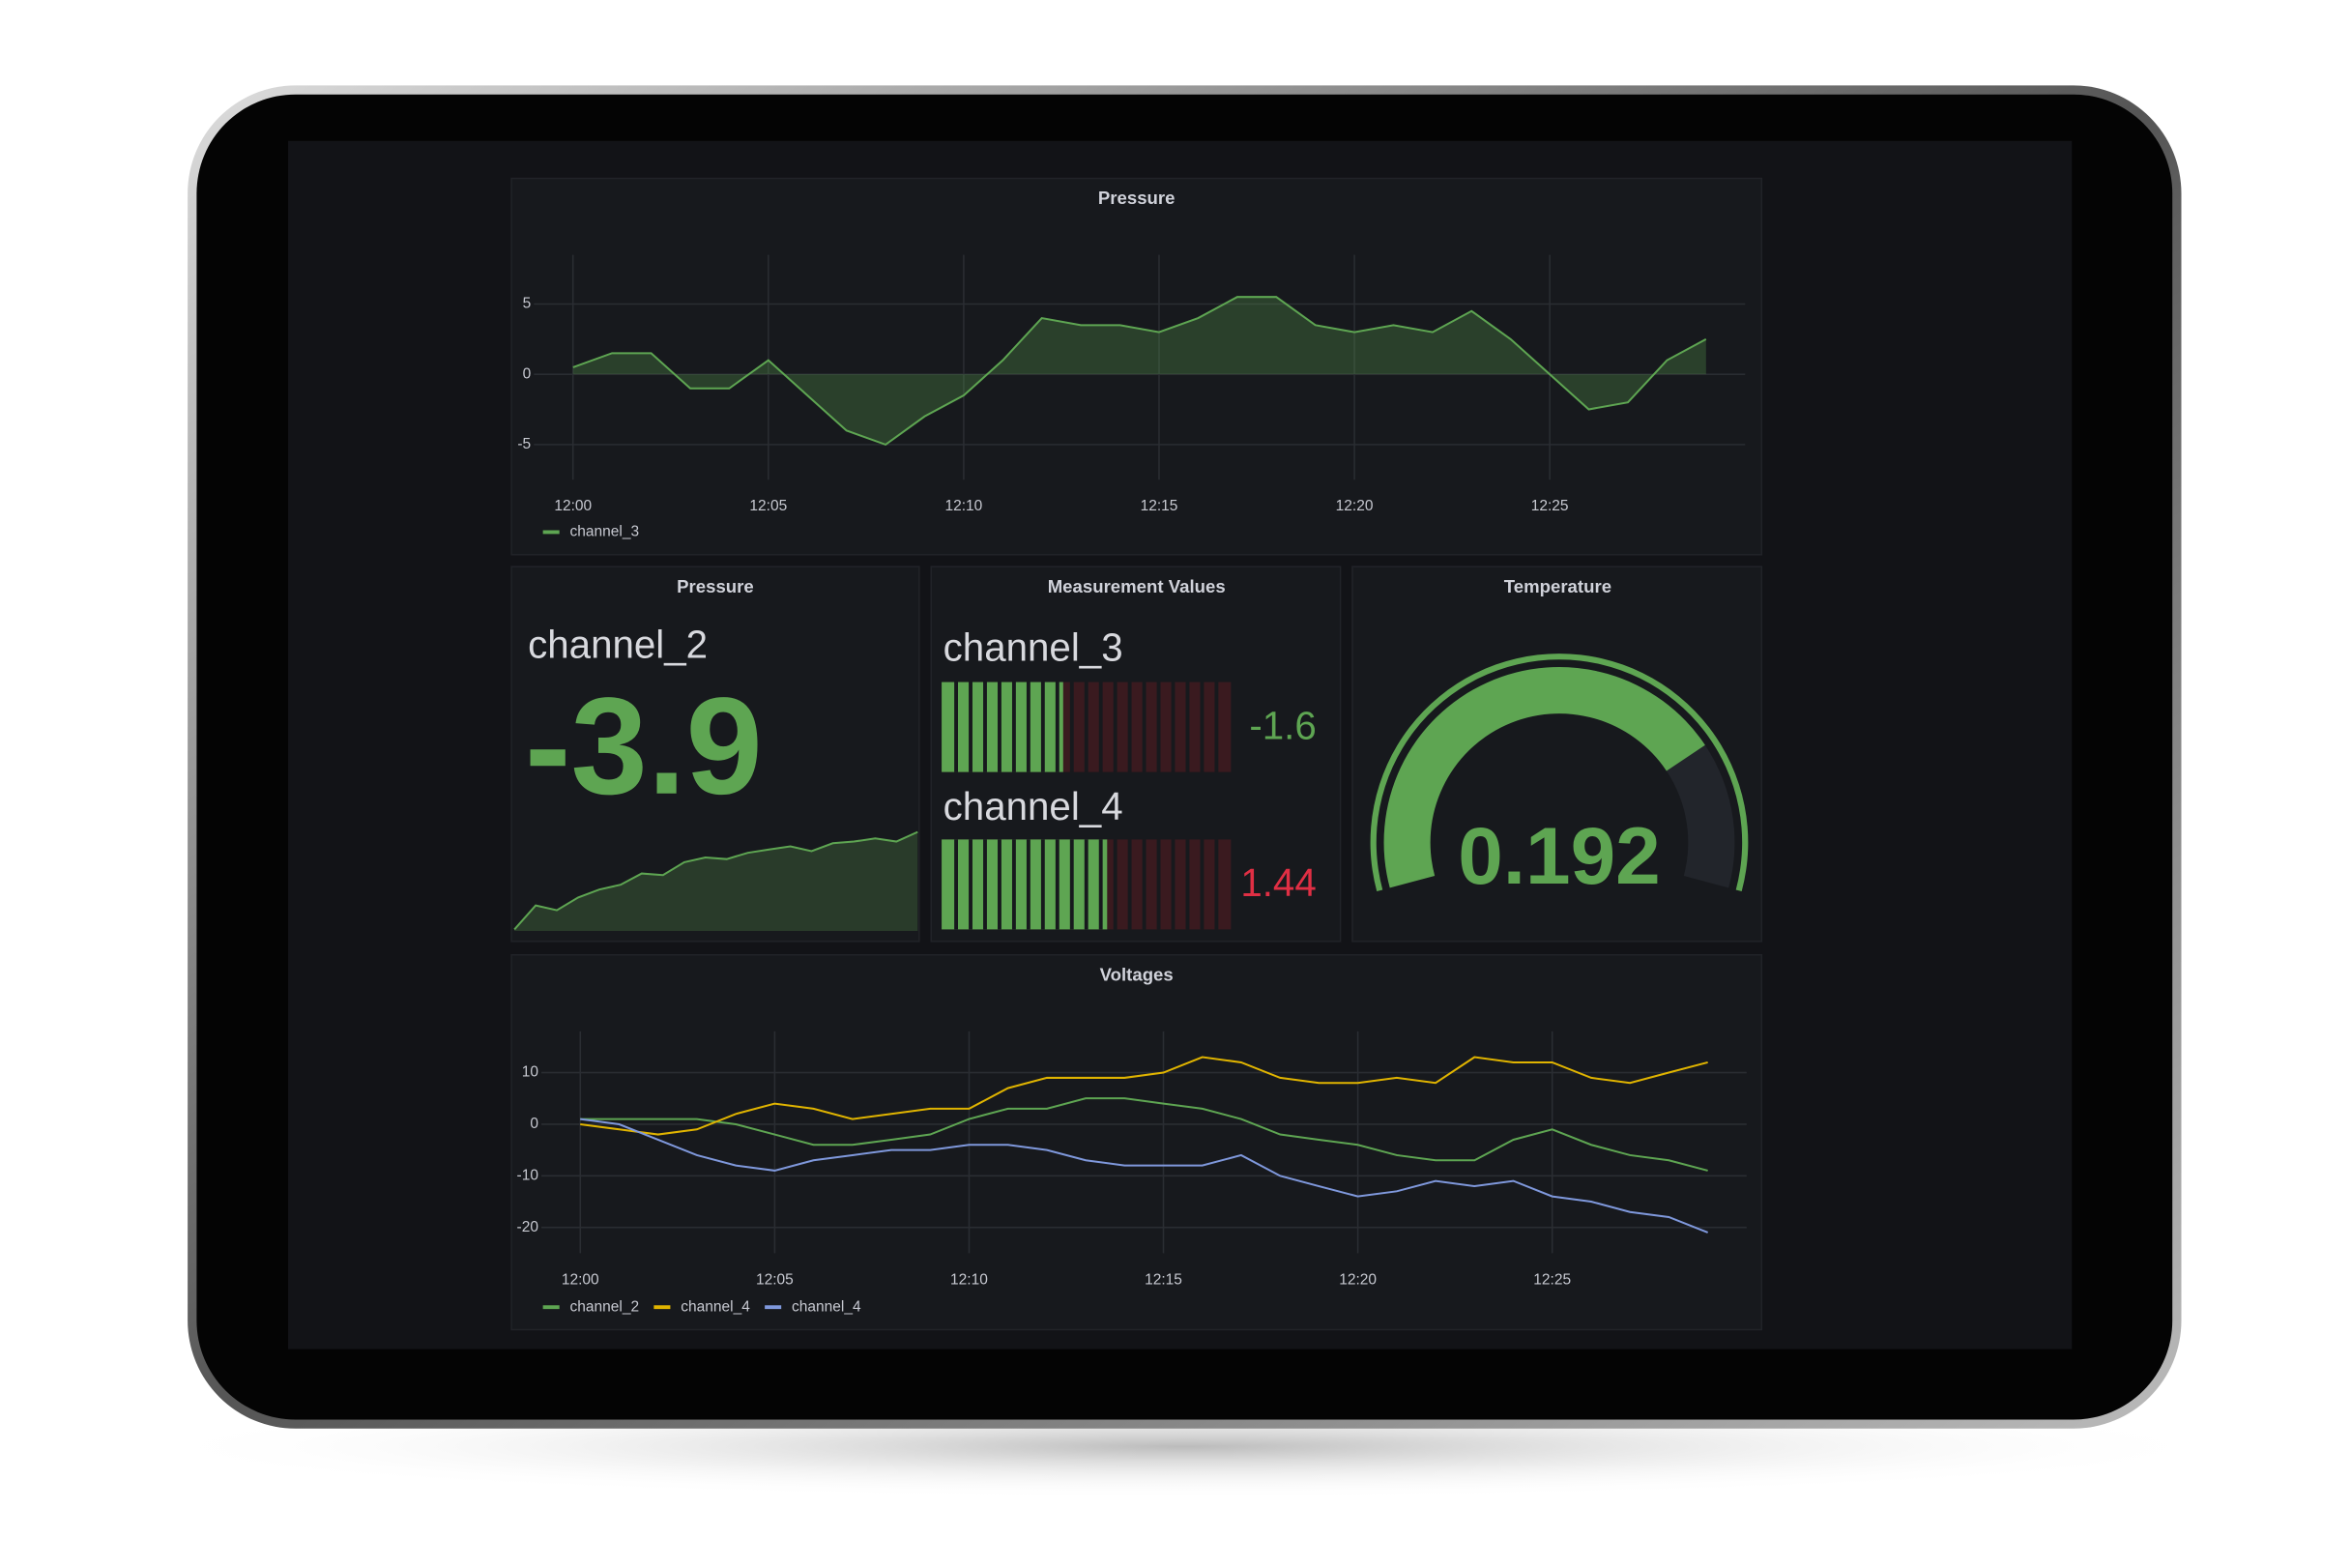  Describe the element at coordinates (605, 532) in the screenshot. I see `legend-label: channel_3` at that location.